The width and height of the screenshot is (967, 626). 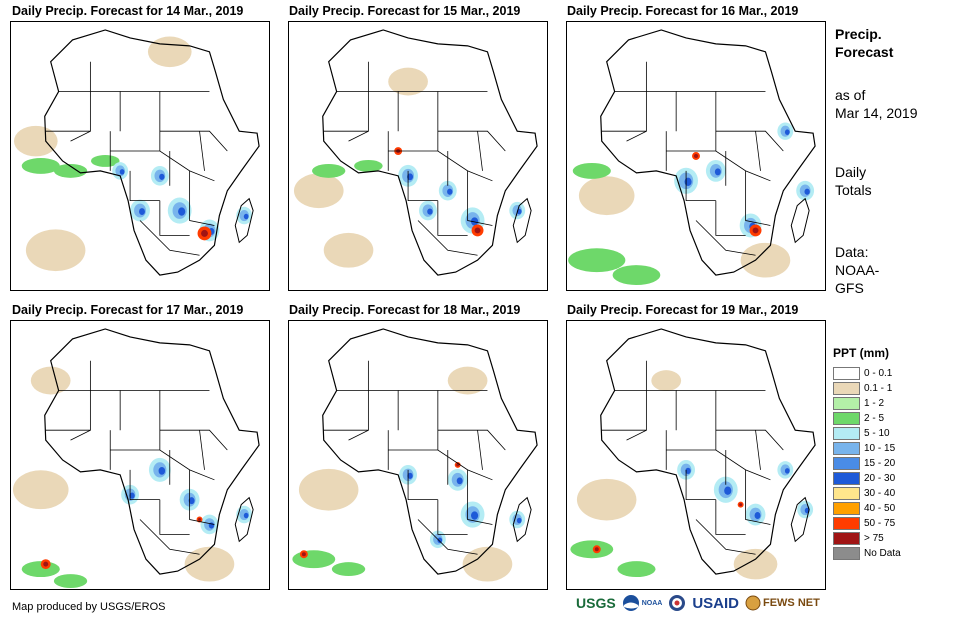 What do you see at coordinates (630, 603) in the screenshot?
I see `noaa-emblem-icon` at bounding box center [630, 603].